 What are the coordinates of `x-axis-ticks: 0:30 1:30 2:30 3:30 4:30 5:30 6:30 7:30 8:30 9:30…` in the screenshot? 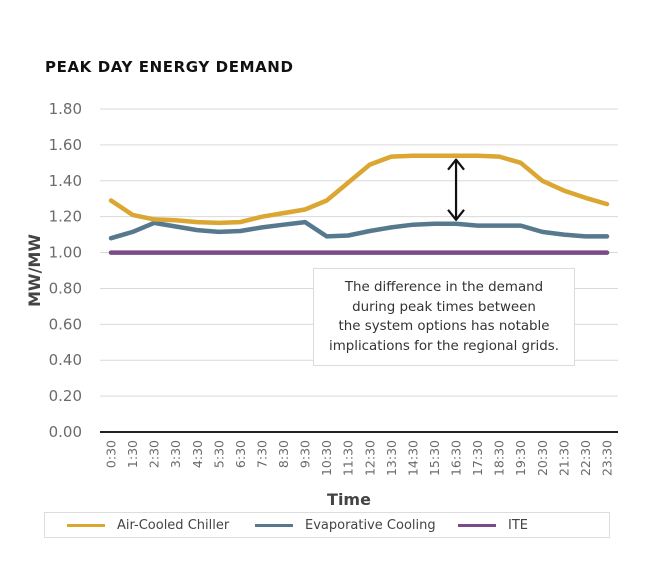 It's located at (359, 458).